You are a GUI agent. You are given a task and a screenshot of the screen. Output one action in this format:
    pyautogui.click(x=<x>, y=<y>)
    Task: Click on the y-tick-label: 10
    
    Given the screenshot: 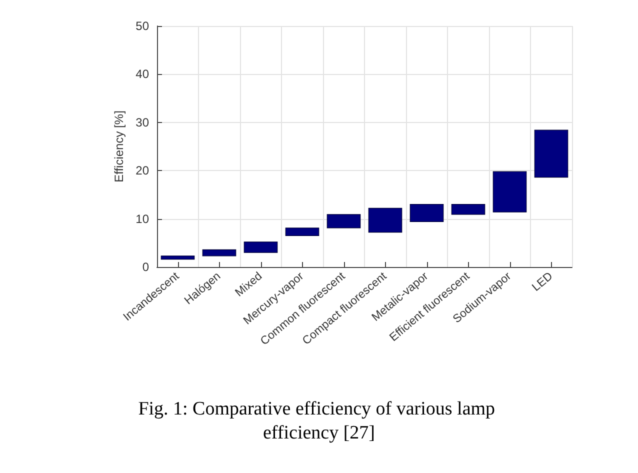 What is the action you would take?
    pyautogui.click(x=143, y=219)
    